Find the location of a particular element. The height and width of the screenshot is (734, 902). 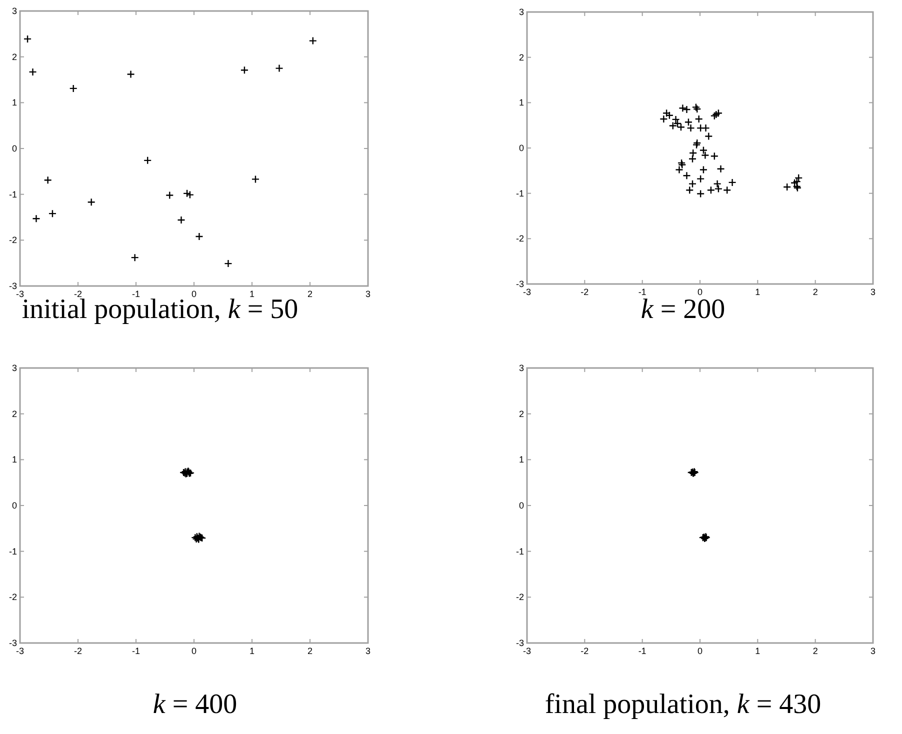

text: k = 200 is located at coordinates (683, 309).